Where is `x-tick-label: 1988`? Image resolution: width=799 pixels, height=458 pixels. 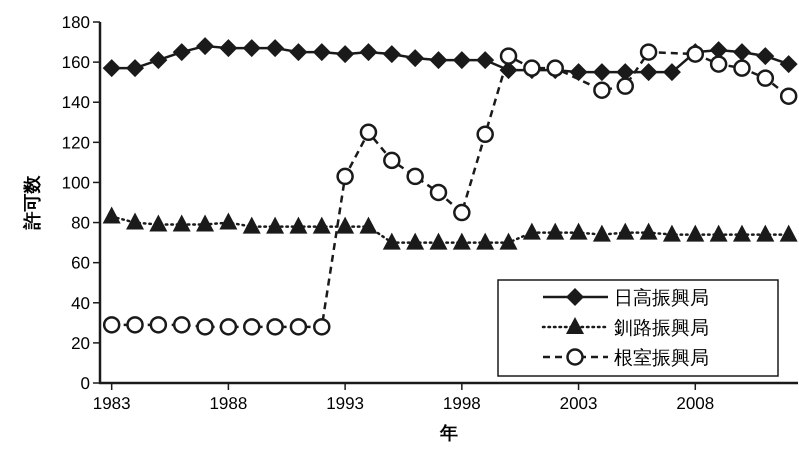
x-tick-label: 1988 is located at coordinates (228, 403).